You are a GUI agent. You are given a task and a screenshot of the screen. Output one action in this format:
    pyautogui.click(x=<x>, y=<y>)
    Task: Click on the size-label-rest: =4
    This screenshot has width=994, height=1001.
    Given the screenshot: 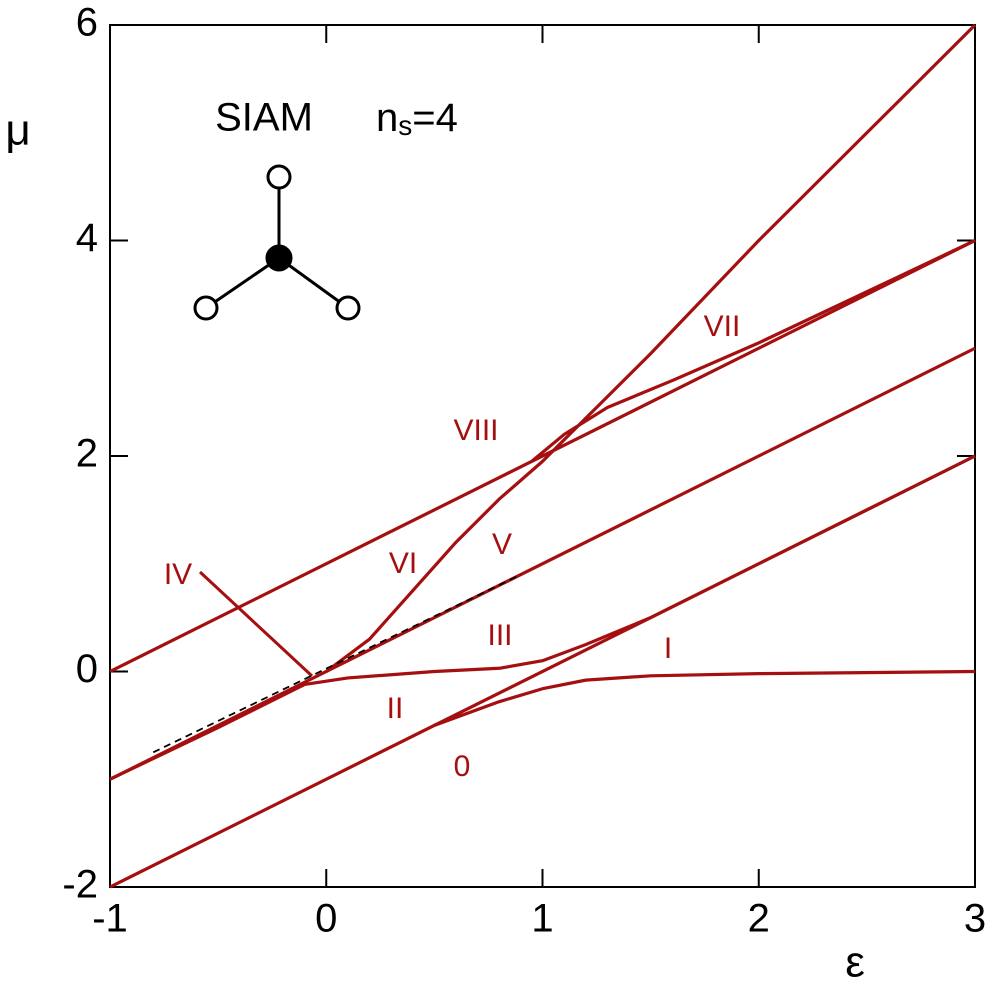 What is the action you would take?
    pyautogui.click(x=435, y=118)
    